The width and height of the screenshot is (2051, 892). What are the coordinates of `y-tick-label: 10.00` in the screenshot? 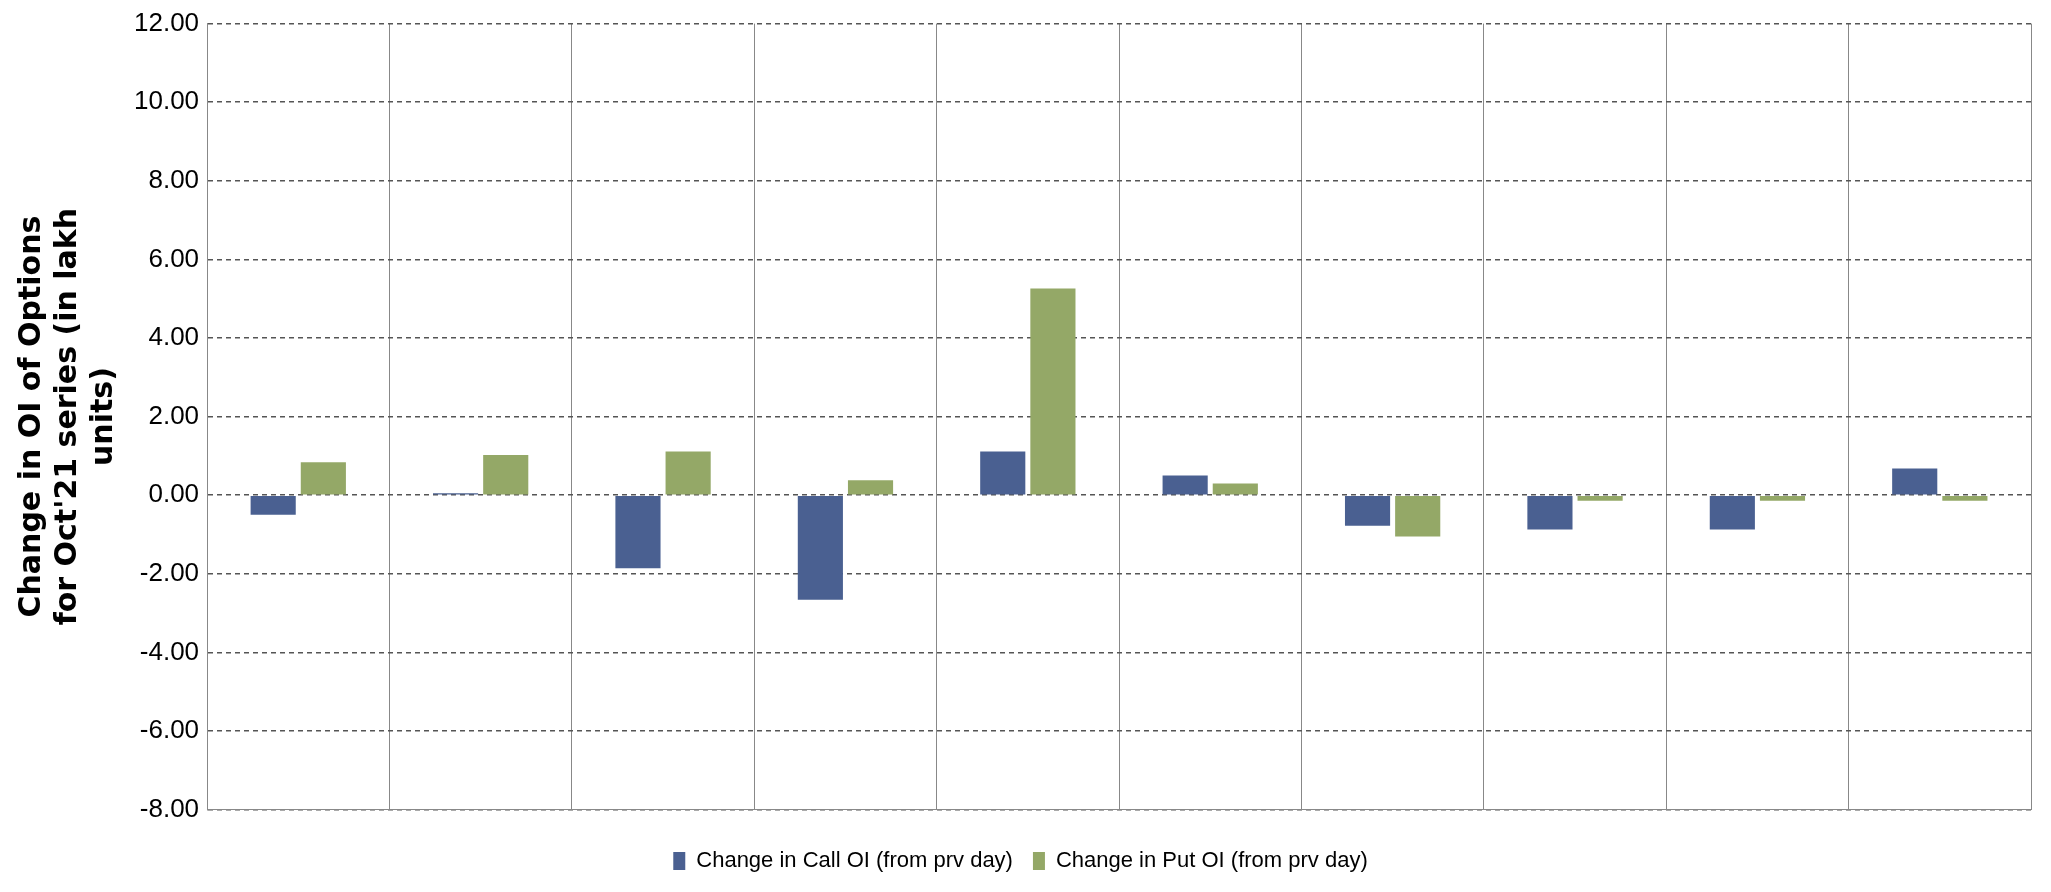 It's located at (166, 100).